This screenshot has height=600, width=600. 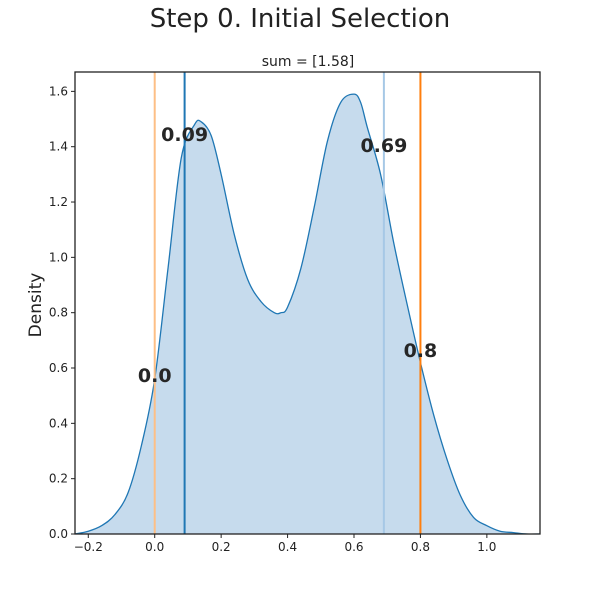 What do you see at coordinates (420, 547) in the screenshot?
I see `x-tick-label-5: 0.8` at bounding box center [420, 547].